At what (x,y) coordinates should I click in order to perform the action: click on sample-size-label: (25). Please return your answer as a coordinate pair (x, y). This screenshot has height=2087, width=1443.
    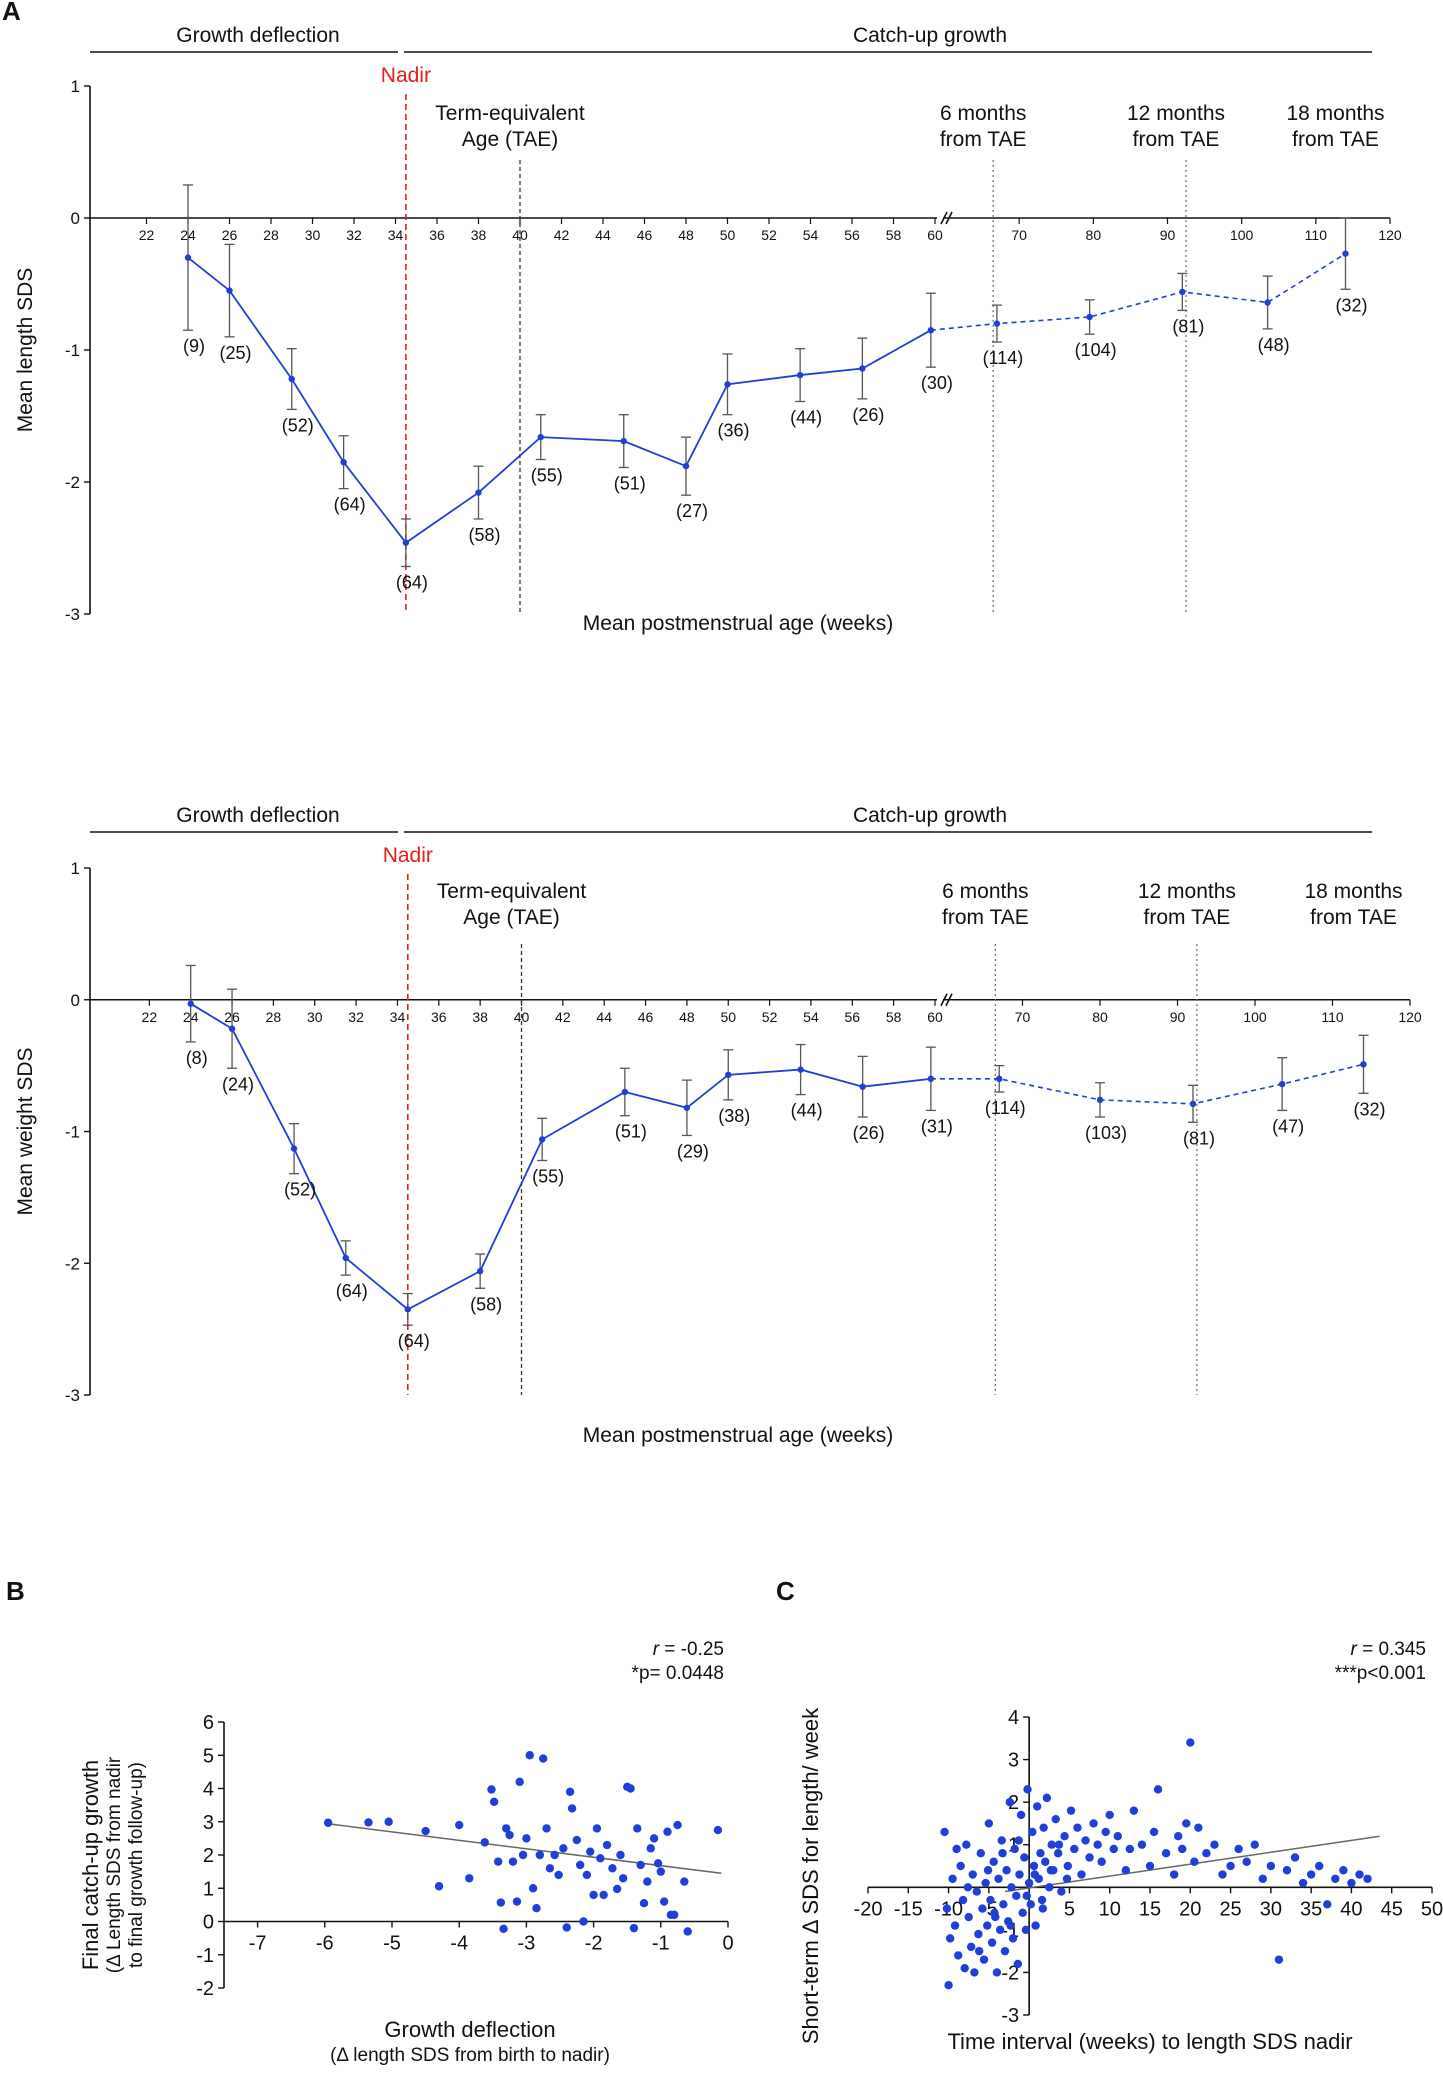
    Looking at the image, I should click on (235, 353).